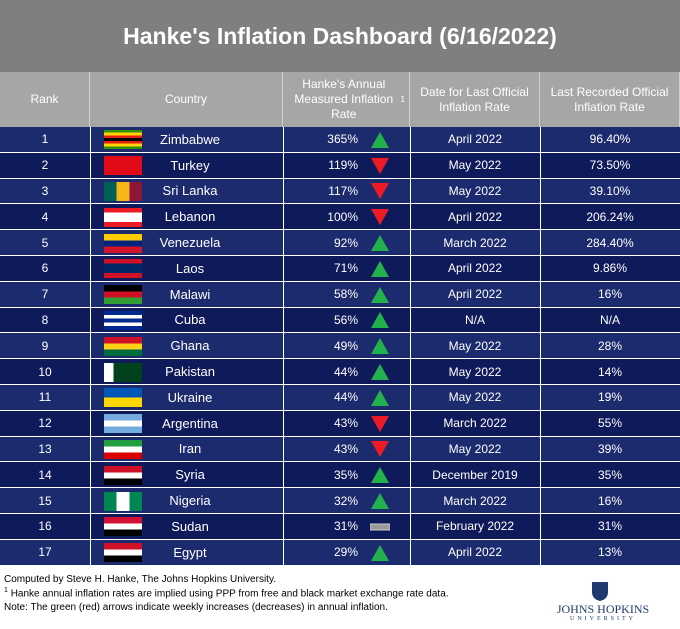 This screenshot has height=629, width=680. What do you see at coordinates (345, 500) in the screenshot?
I see `rate: 32%` at bounding box center [345, 500].